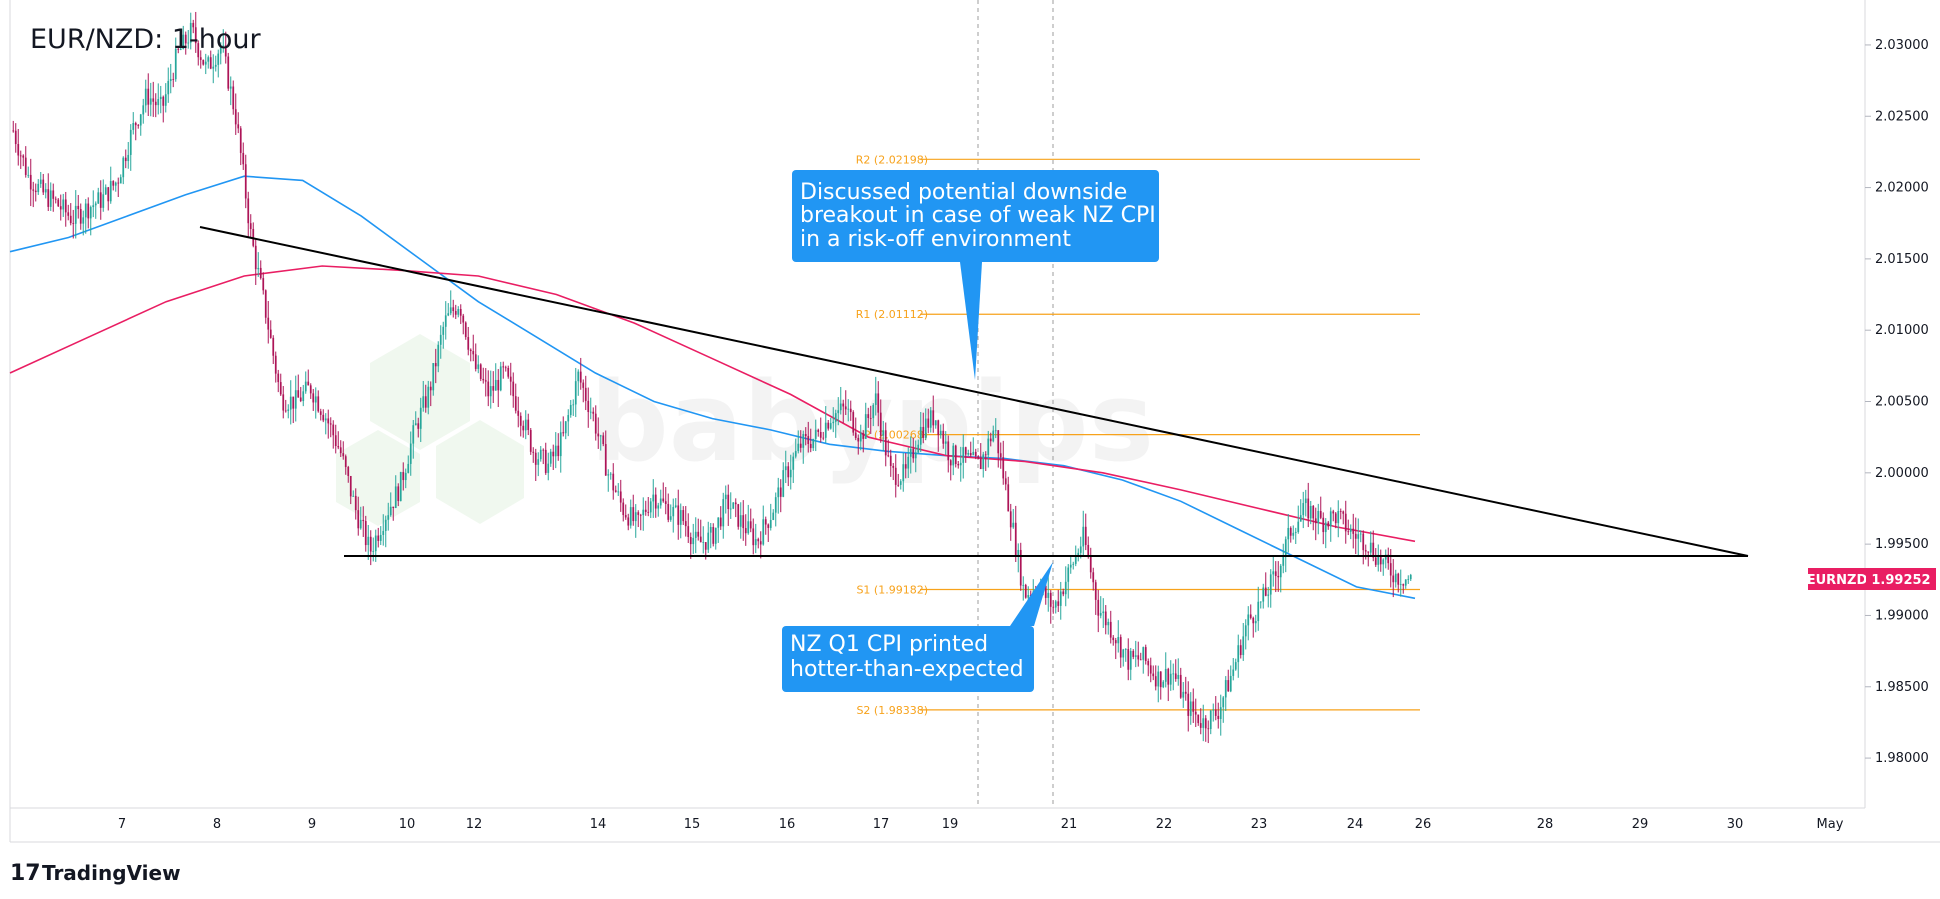  I want to click on callout-downside-line-2: breakout in case of weak NZ CPI, so click(978, 215).